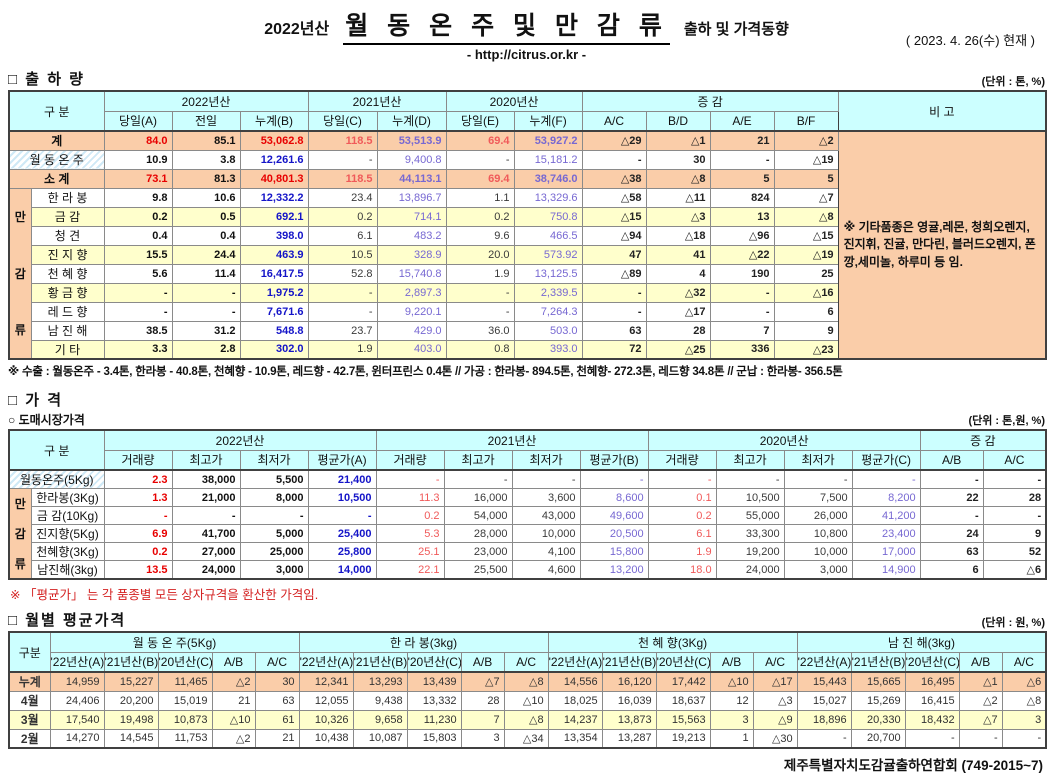  Describe the element at coordinates (818, 497) in the screenshot. I see `cell: 7,500` at that location.